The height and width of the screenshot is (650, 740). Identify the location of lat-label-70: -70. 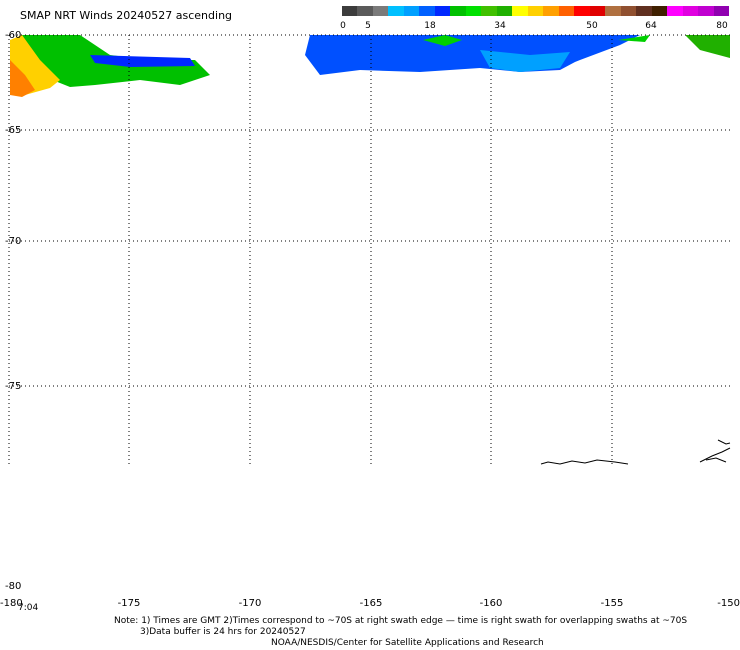
(13, 241).